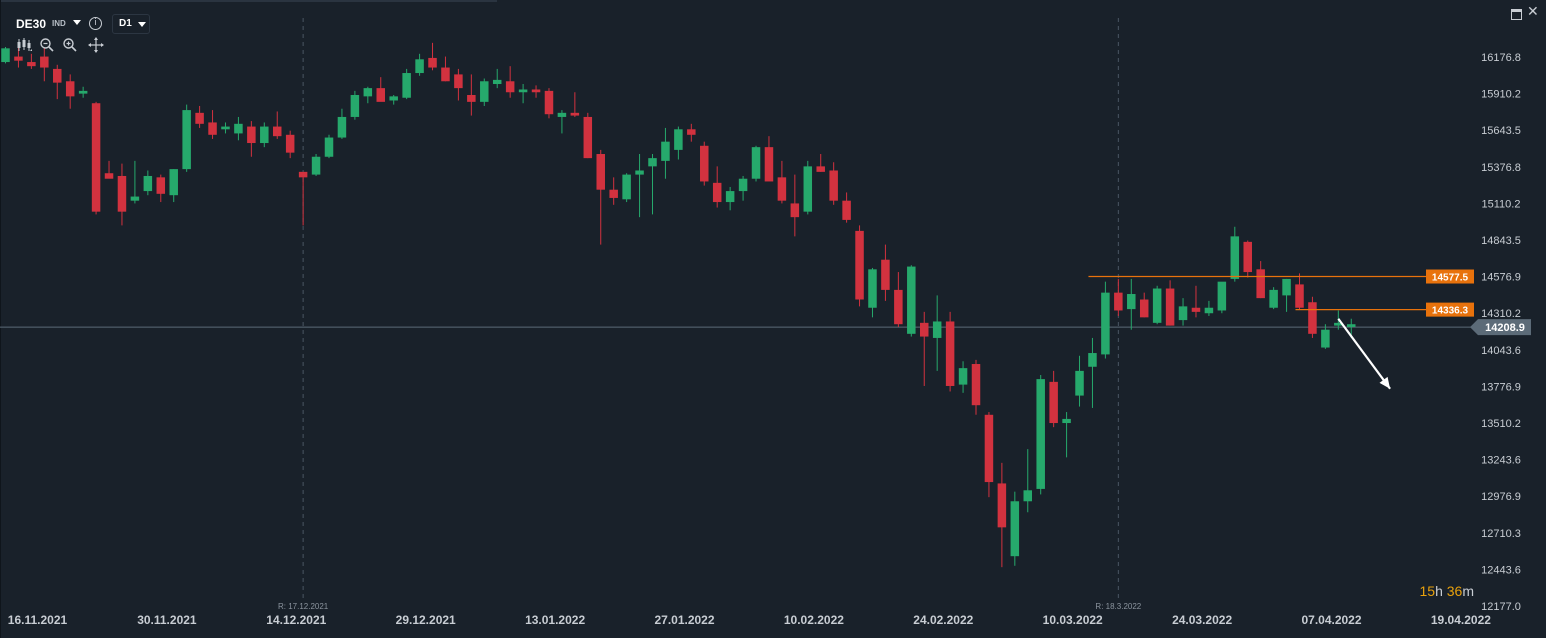  What do you see at coordinates (1533, 12) in the screenshot?
I see `close-icon: ✕` at bounding box center [1533, 12].